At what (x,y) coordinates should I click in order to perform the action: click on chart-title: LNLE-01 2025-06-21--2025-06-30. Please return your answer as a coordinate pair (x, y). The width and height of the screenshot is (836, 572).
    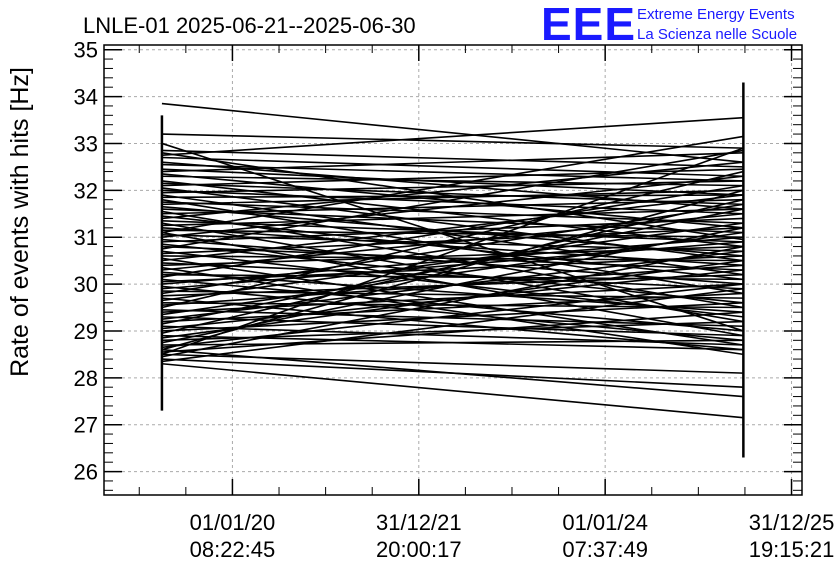
    Looking at the image, I should click on (249, 25).